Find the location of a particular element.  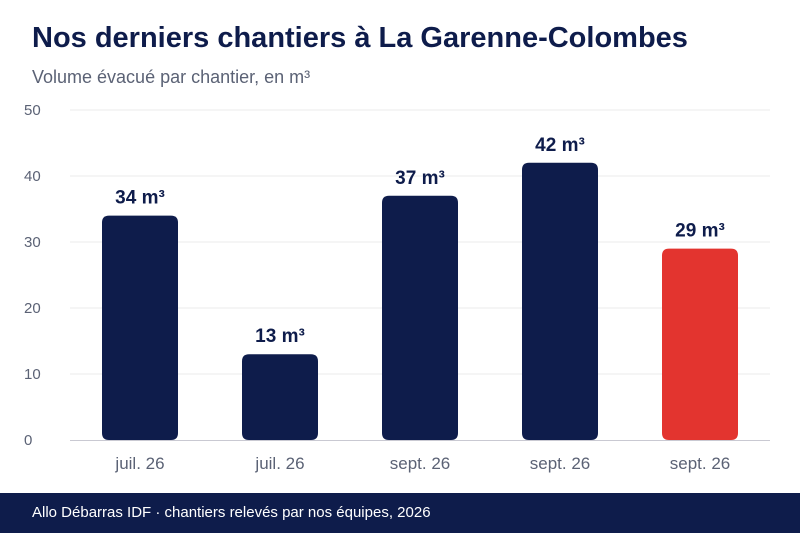

bar-value-label: 29 m³ is located at coordinates (700, 231).